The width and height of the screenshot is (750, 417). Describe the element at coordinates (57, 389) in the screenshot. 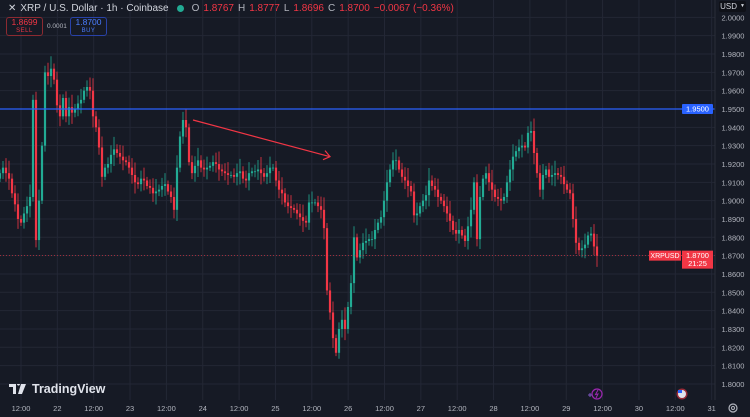

I see `tradingview-logo: TradingView` at that location.